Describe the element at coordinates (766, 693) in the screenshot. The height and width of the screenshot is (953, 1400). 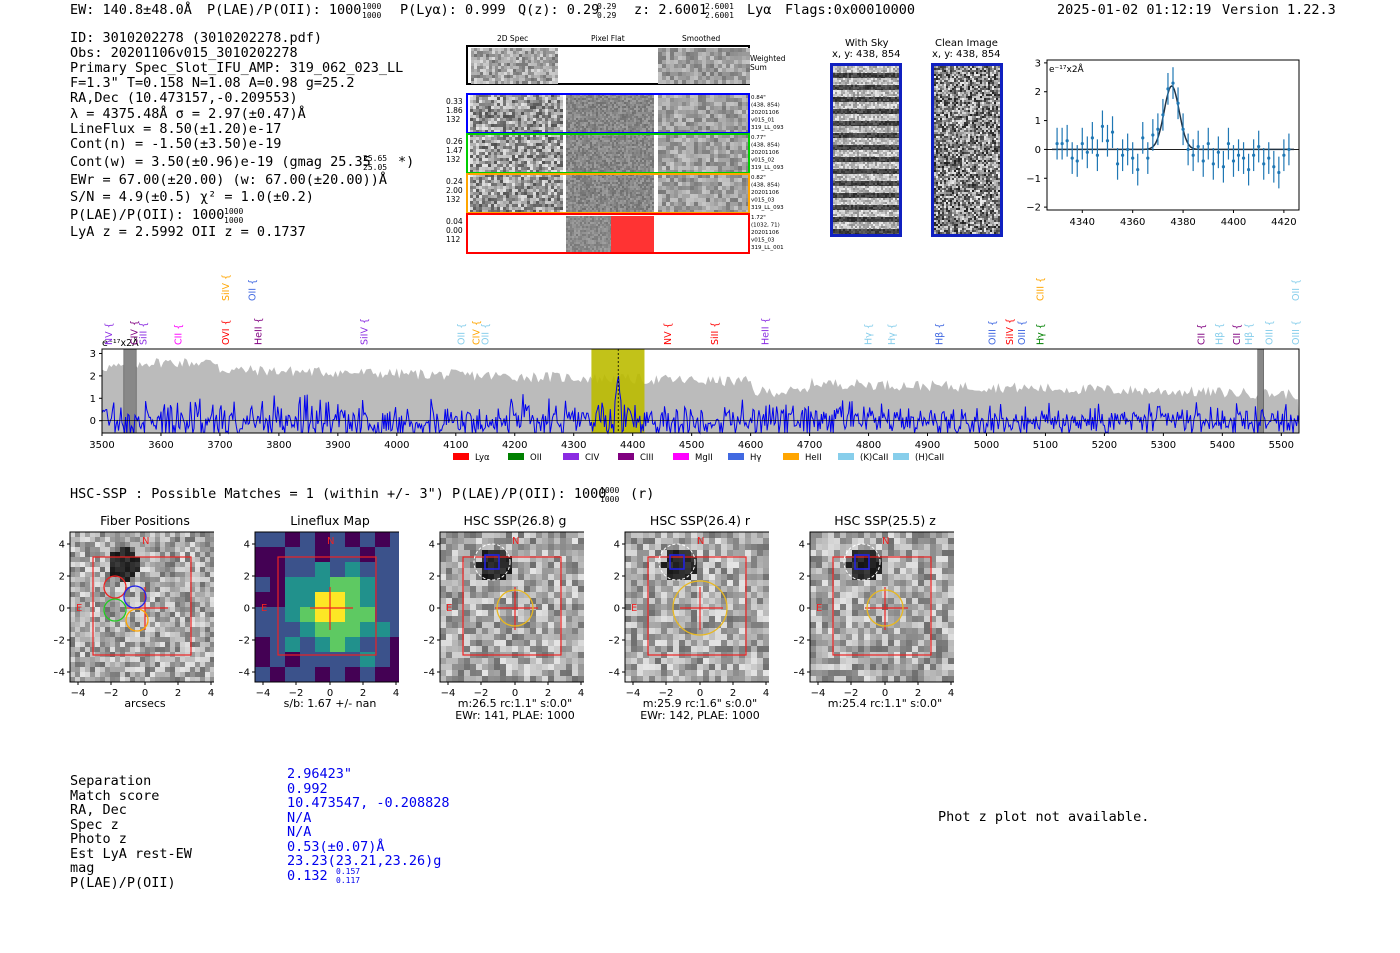
I see `hsc-xtick-label: 4` at that location.